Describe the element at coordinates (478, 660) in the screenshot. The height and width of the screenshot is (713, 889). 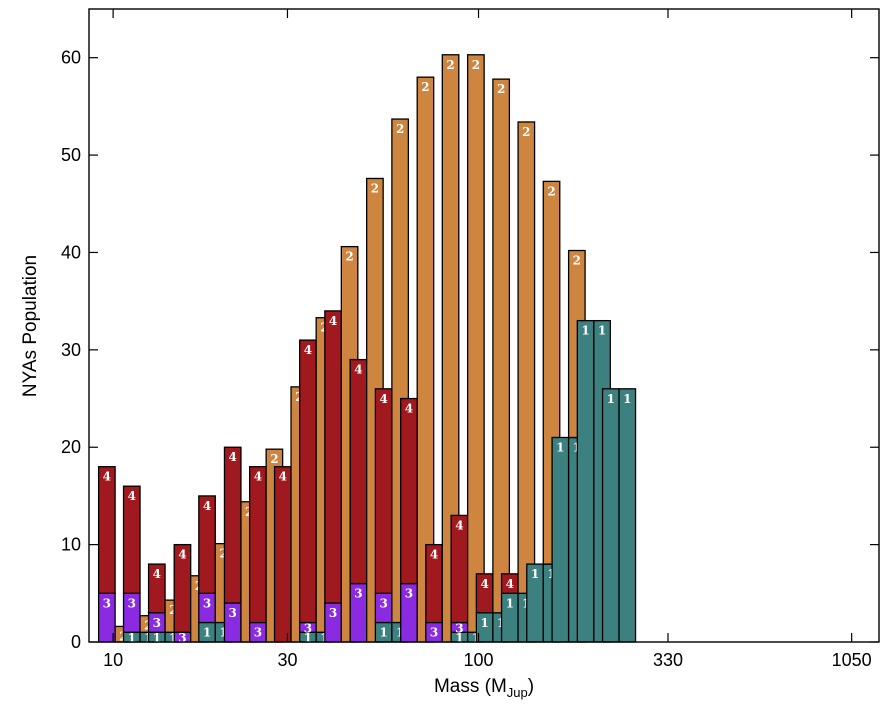
I see `x-tick-label: 100` at that location.